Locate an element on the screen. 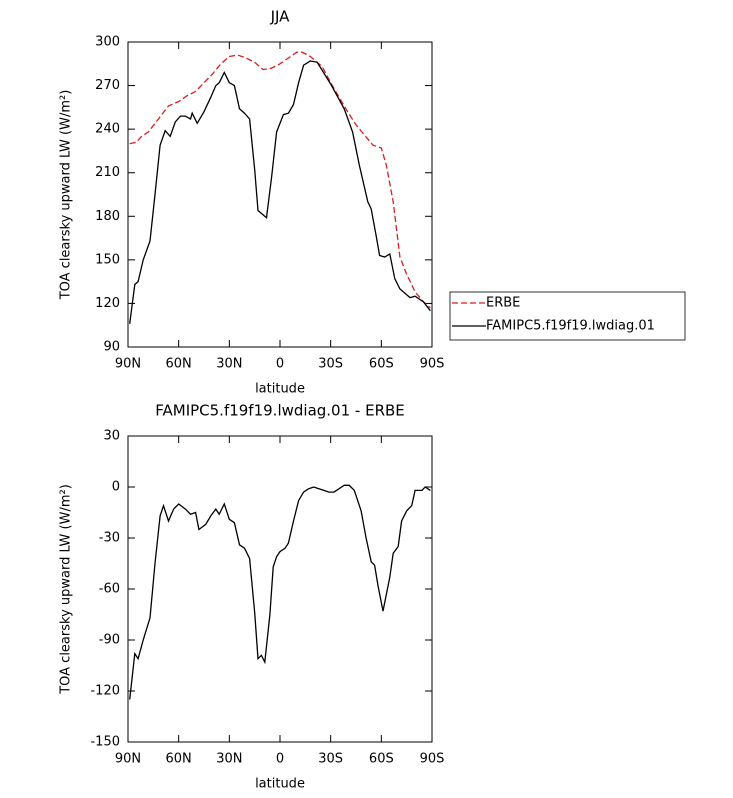 This screenshot has width=733, height=798. legend-label: FAMIPC5.f19f19.lwdiag.01 is located at coordinates (570, 326).